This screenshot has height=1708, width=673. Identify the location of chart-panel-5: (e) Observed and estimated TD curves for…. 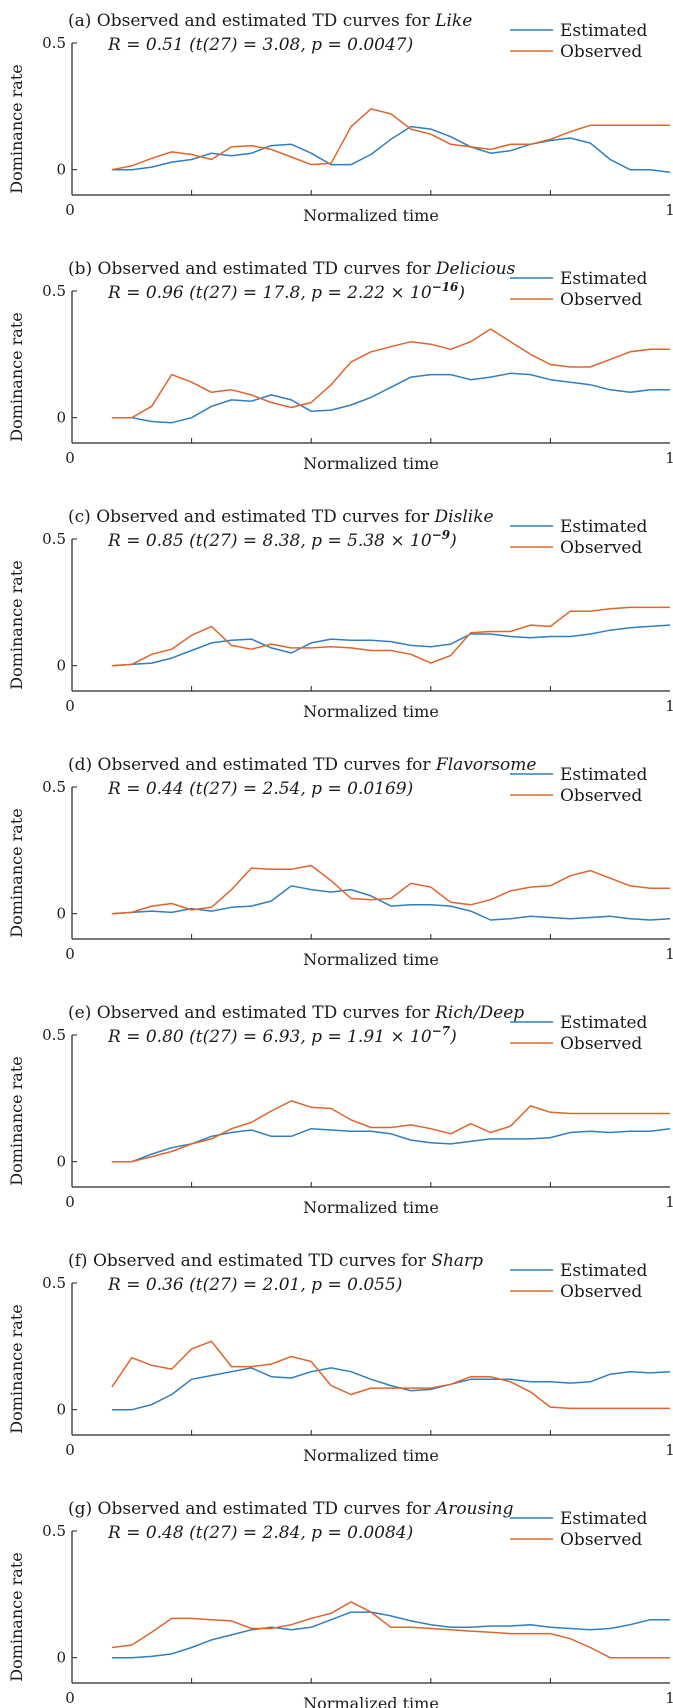
(340, 1110).